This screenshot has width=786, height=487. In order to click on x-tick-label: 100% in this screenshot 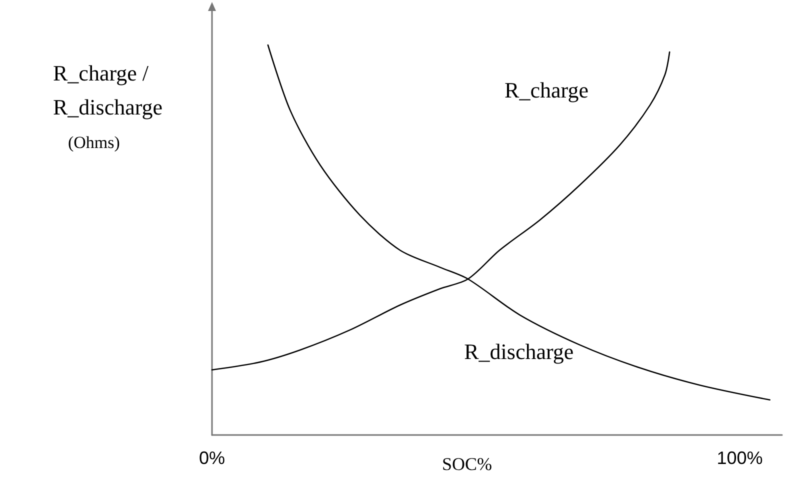, I will do `click(739, 458)`.